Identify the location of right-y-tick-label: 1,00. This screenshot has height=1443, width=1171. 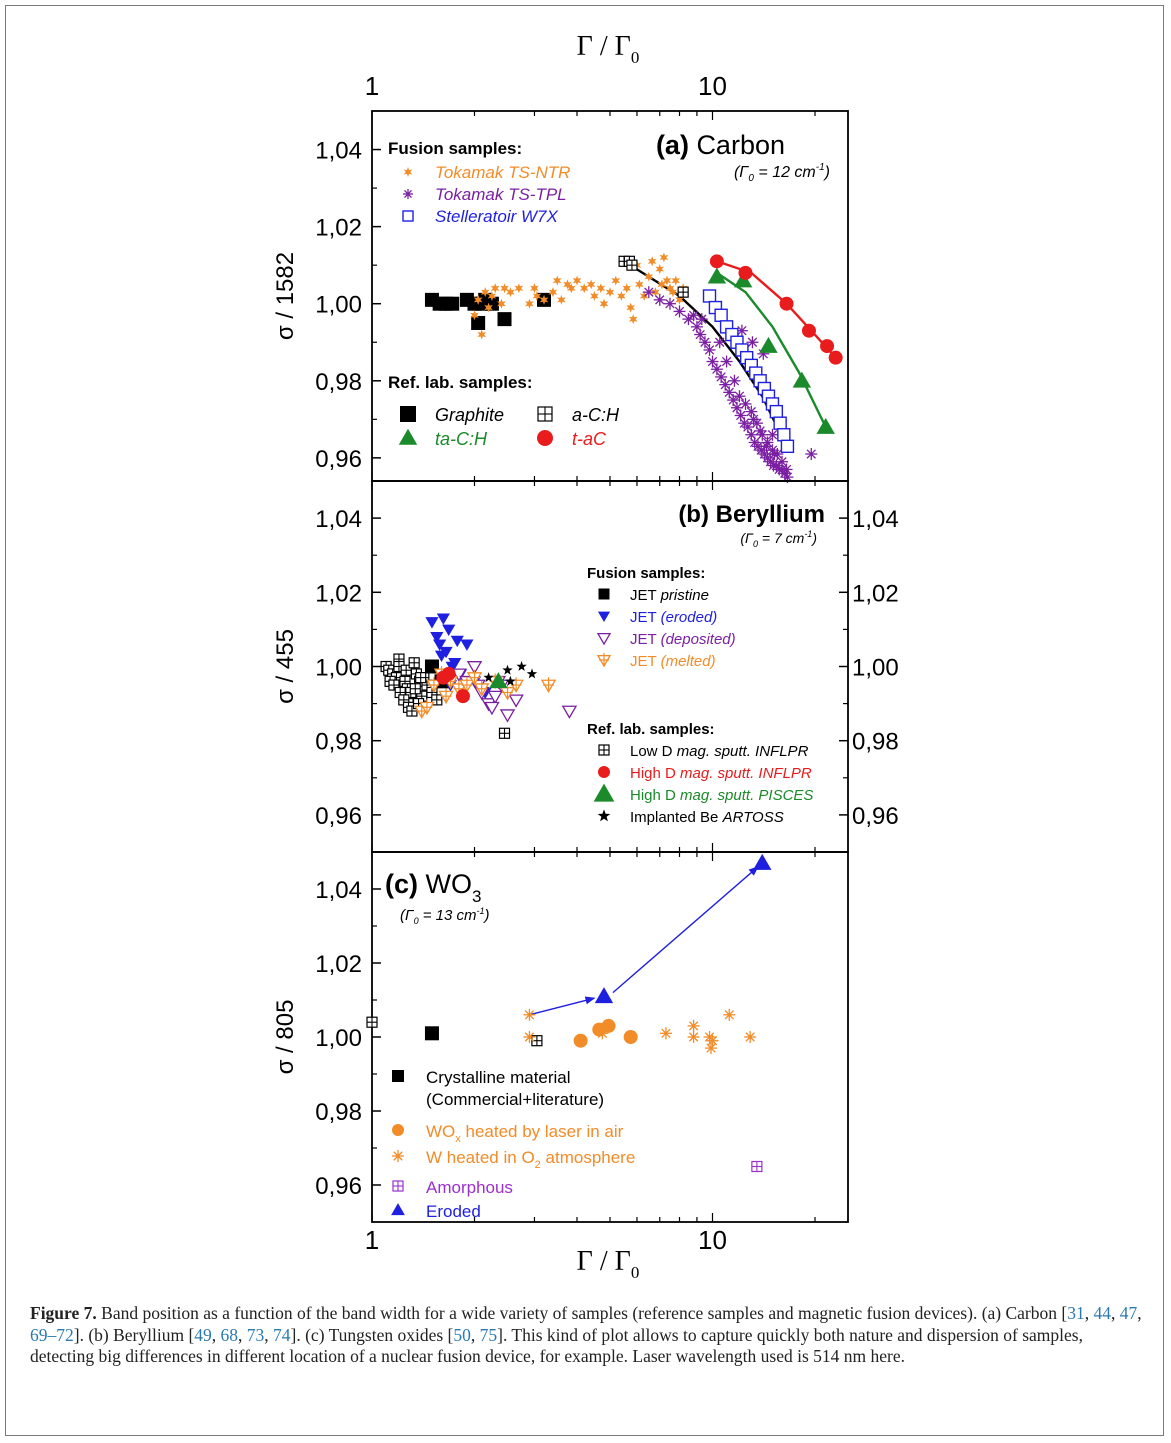
(875, 668).